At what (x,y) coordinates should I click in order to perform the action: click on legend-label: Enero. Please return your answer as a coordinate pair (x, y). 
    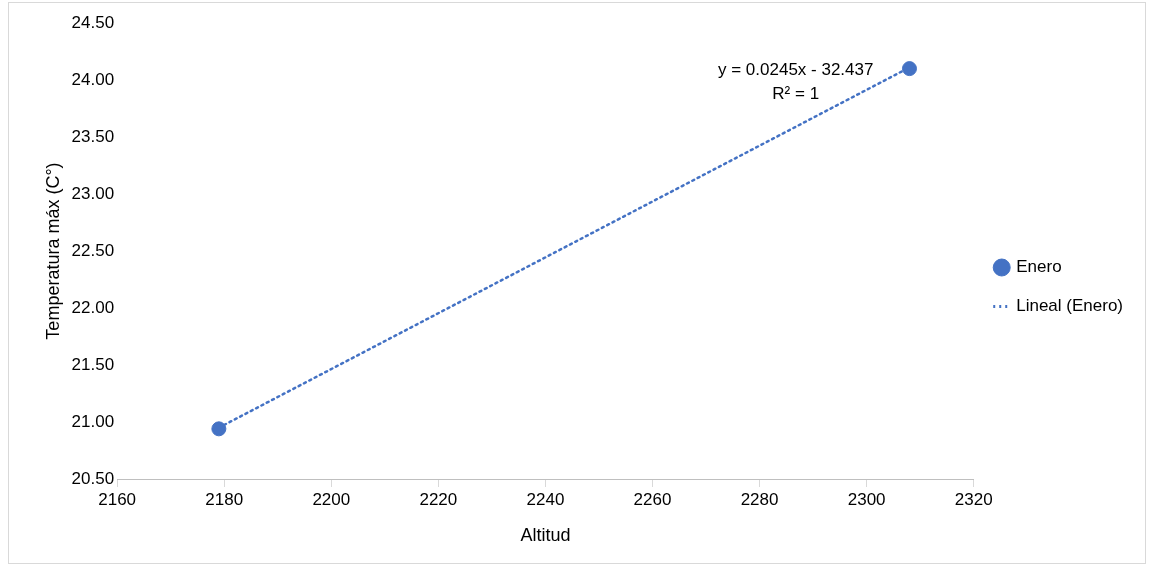
    Looking at the image, I should click on (1039, 267).